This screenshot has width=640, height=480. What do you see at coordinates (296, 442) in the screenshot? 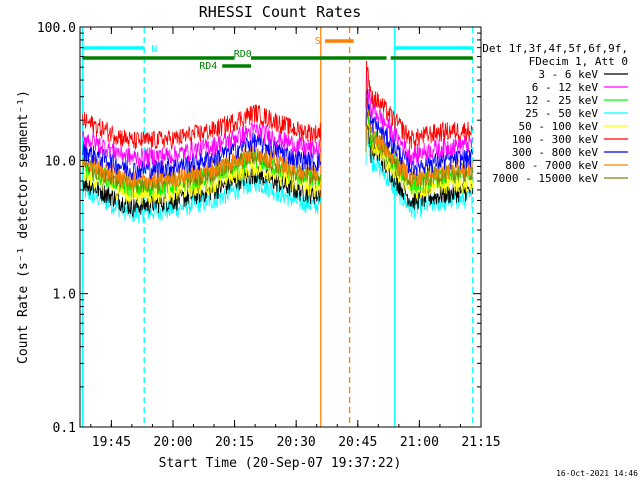
I see `x-tick-label-3: 20:30` at bounding box center [296, 442].